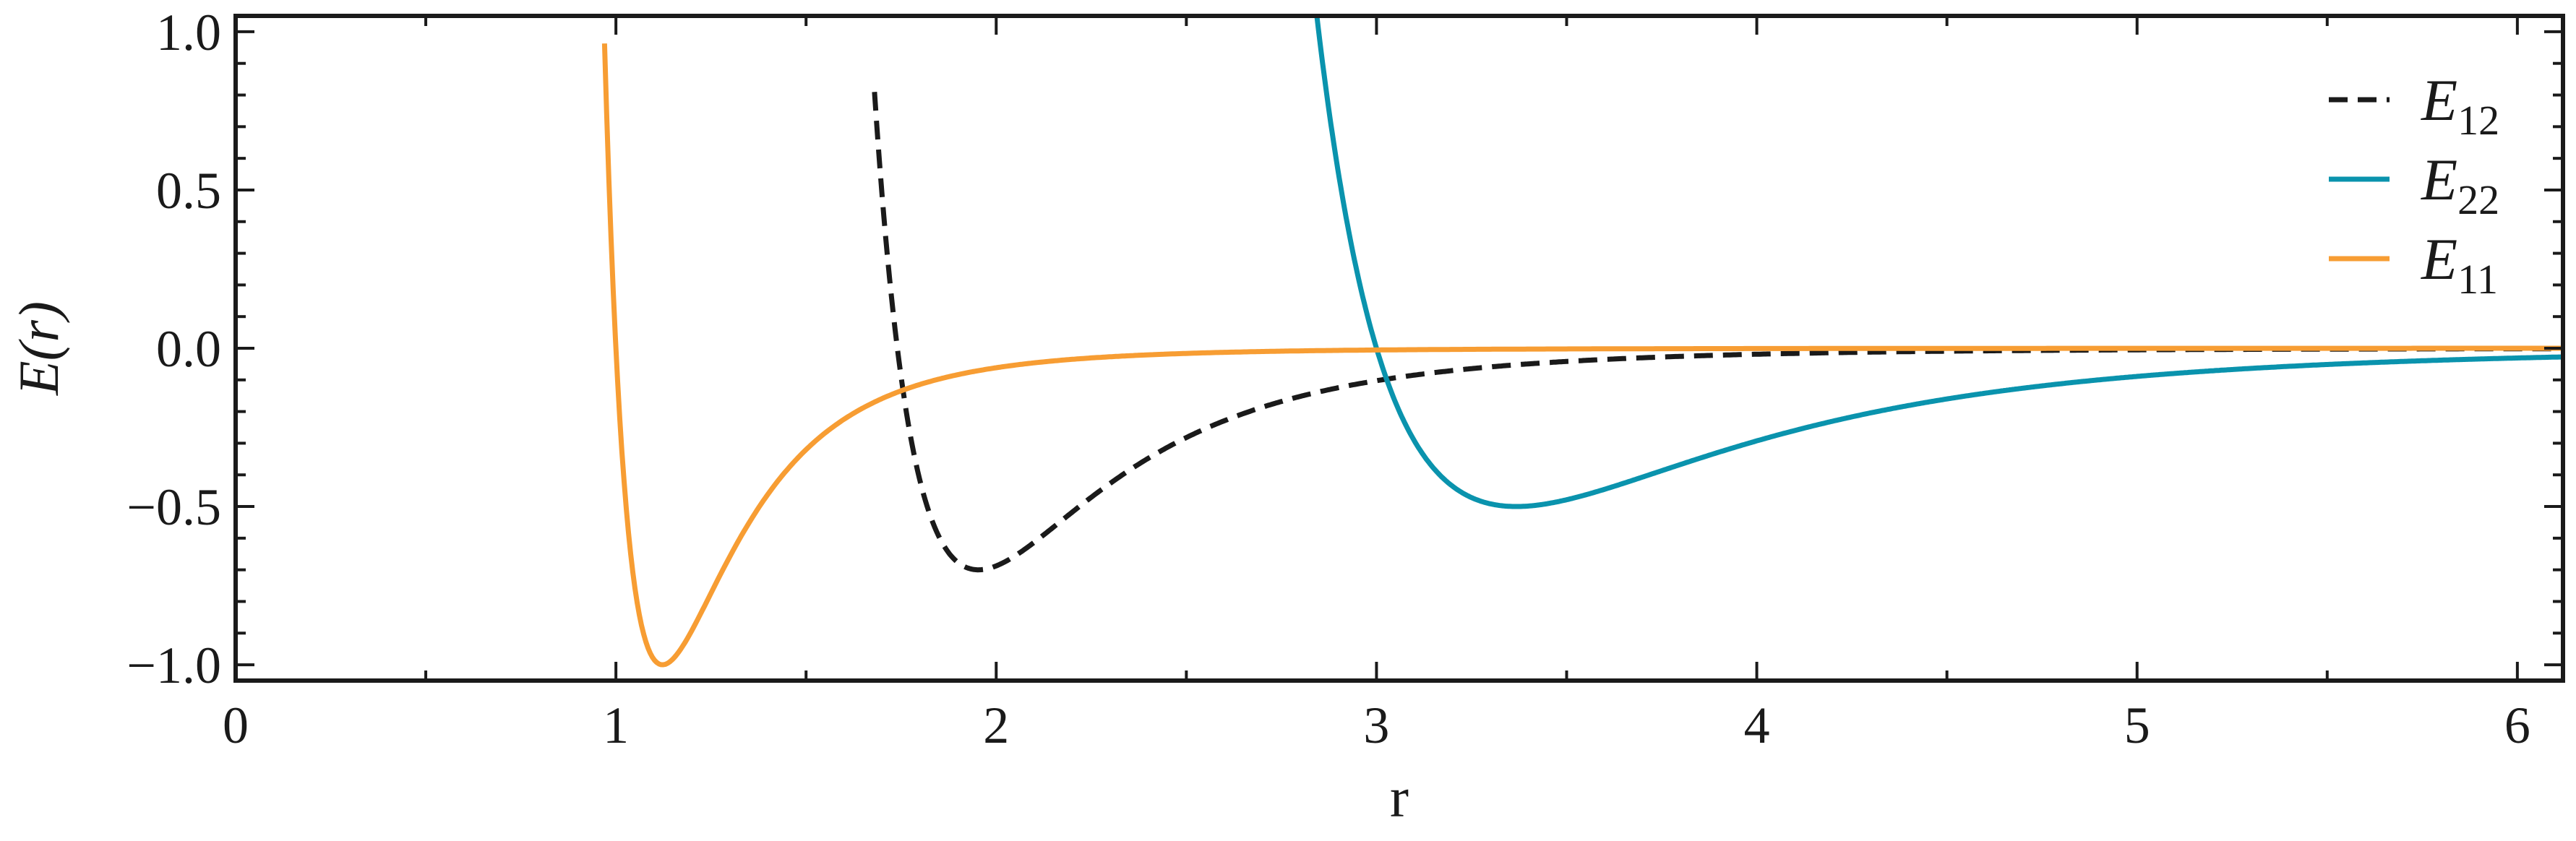 The image size is (2576, 841). What do you see at coordinates (174, 507) in the screenshot?
I see `y-tick-label: −0.5` at bounding box center [174, 507].